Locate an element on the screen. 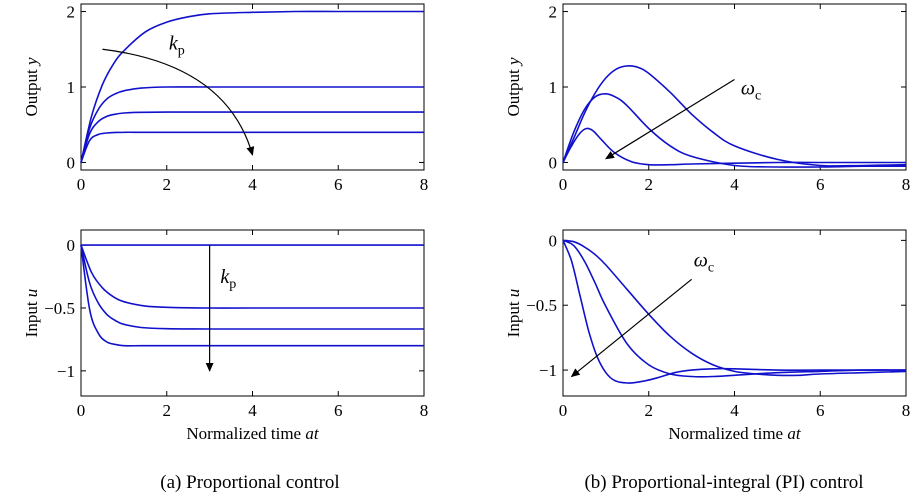 The image size is (912, 497). axes-frame is located at coordinates (252, 313).